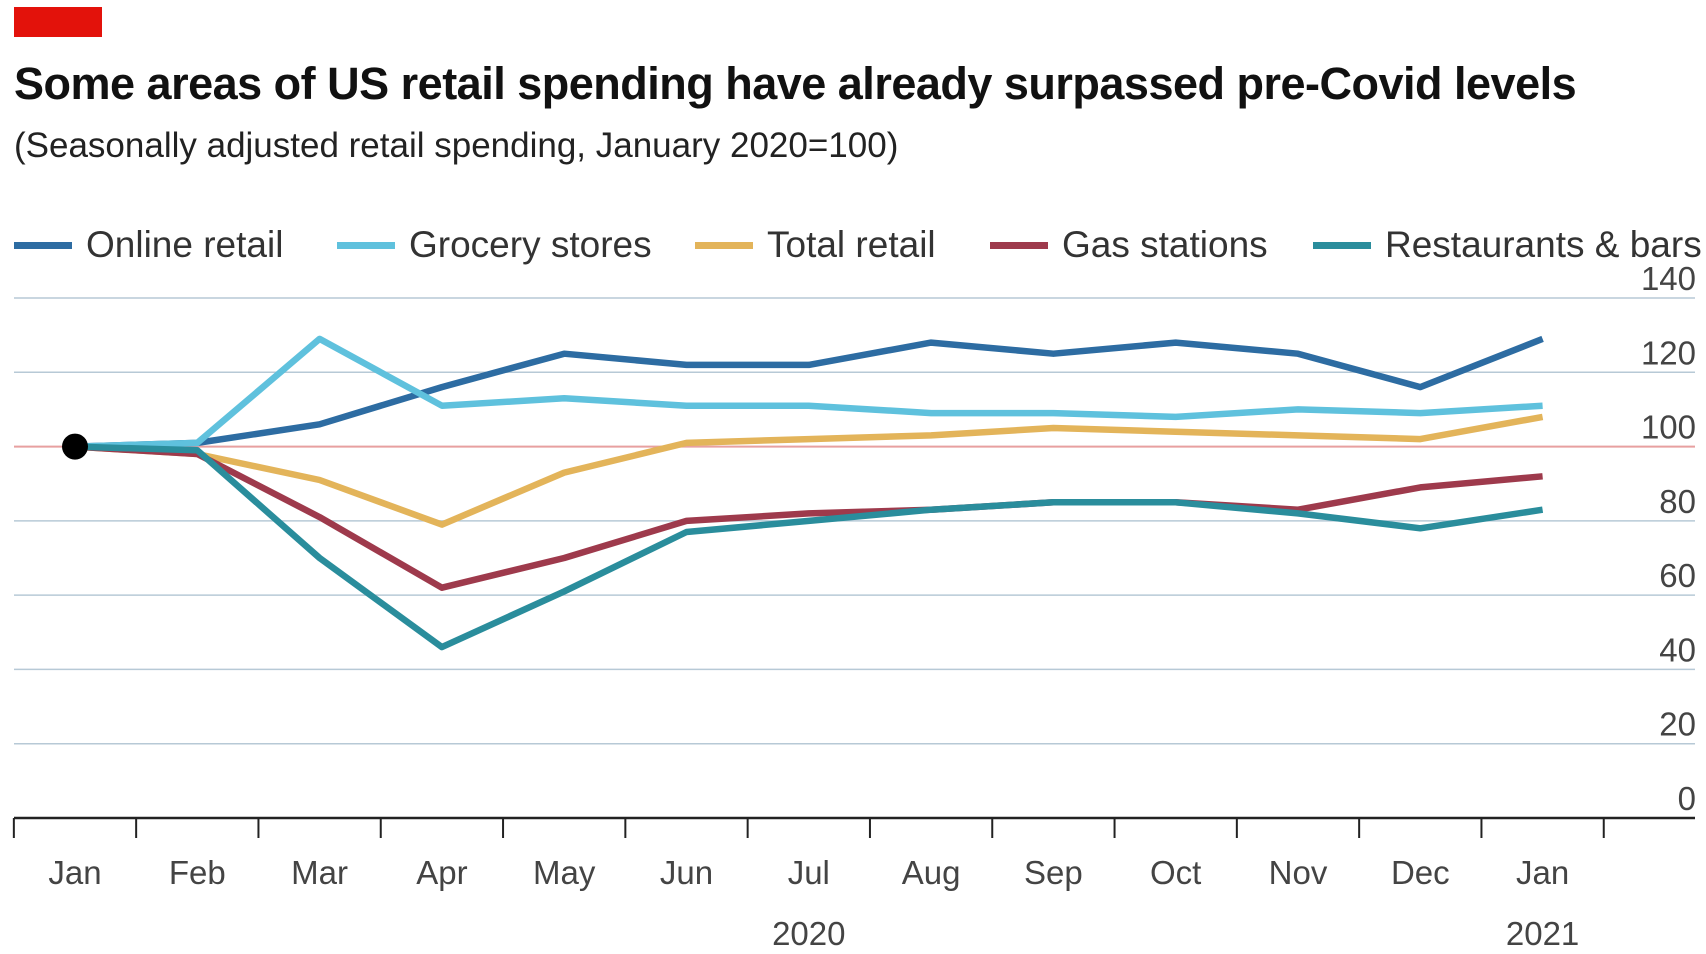 This screenshot has width=1706, height=954. I want to click on y-tick-label-80: 80, so click(1677, 501).